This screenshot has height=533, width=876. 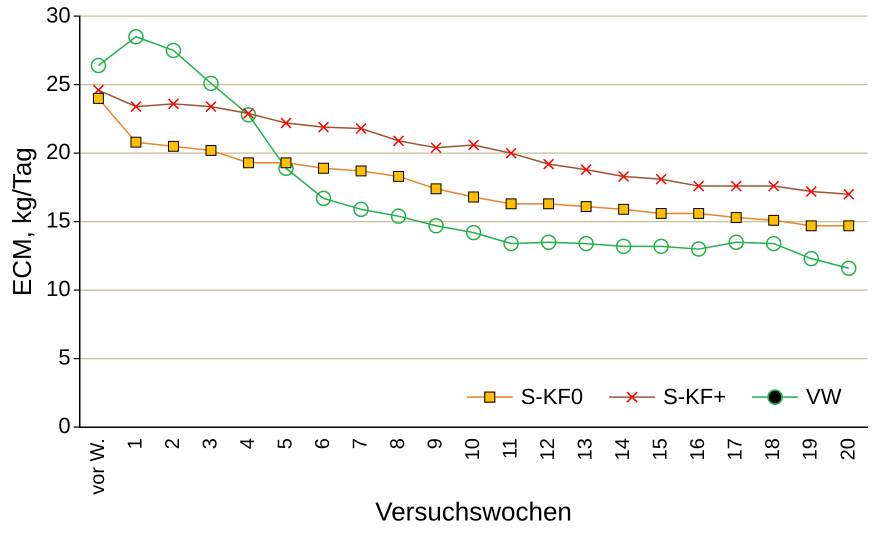 I want to click on x-tick-label: 8, so click(x=398, y=444).